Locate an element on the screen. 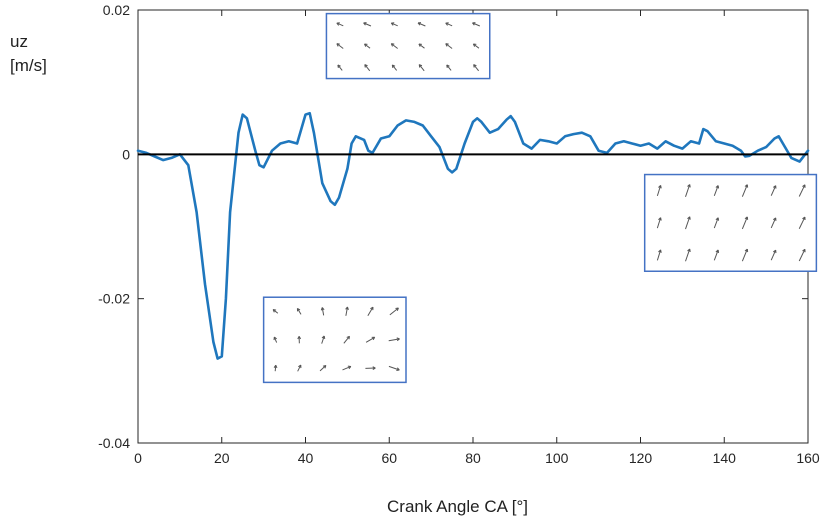  x-tick-label: 80 is located at coordinates (473, 458).